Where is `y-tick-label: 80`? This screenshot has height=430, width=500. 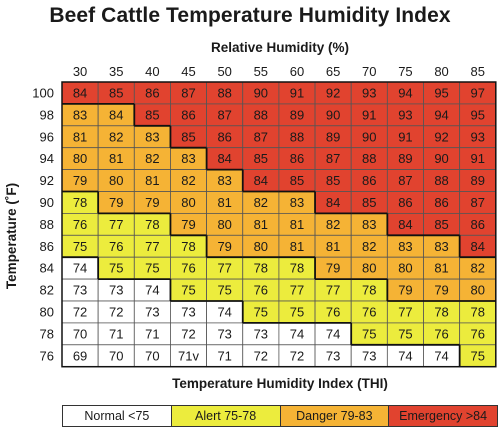
y-tick-label: 80 is located at coordinates (47, 311).